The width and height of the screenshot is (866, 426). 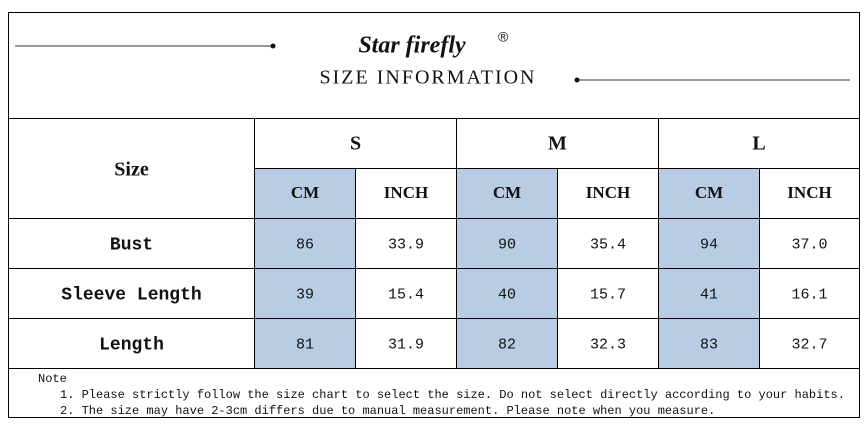 I want to click on cell-value: 83, so click(x=709, y=344).